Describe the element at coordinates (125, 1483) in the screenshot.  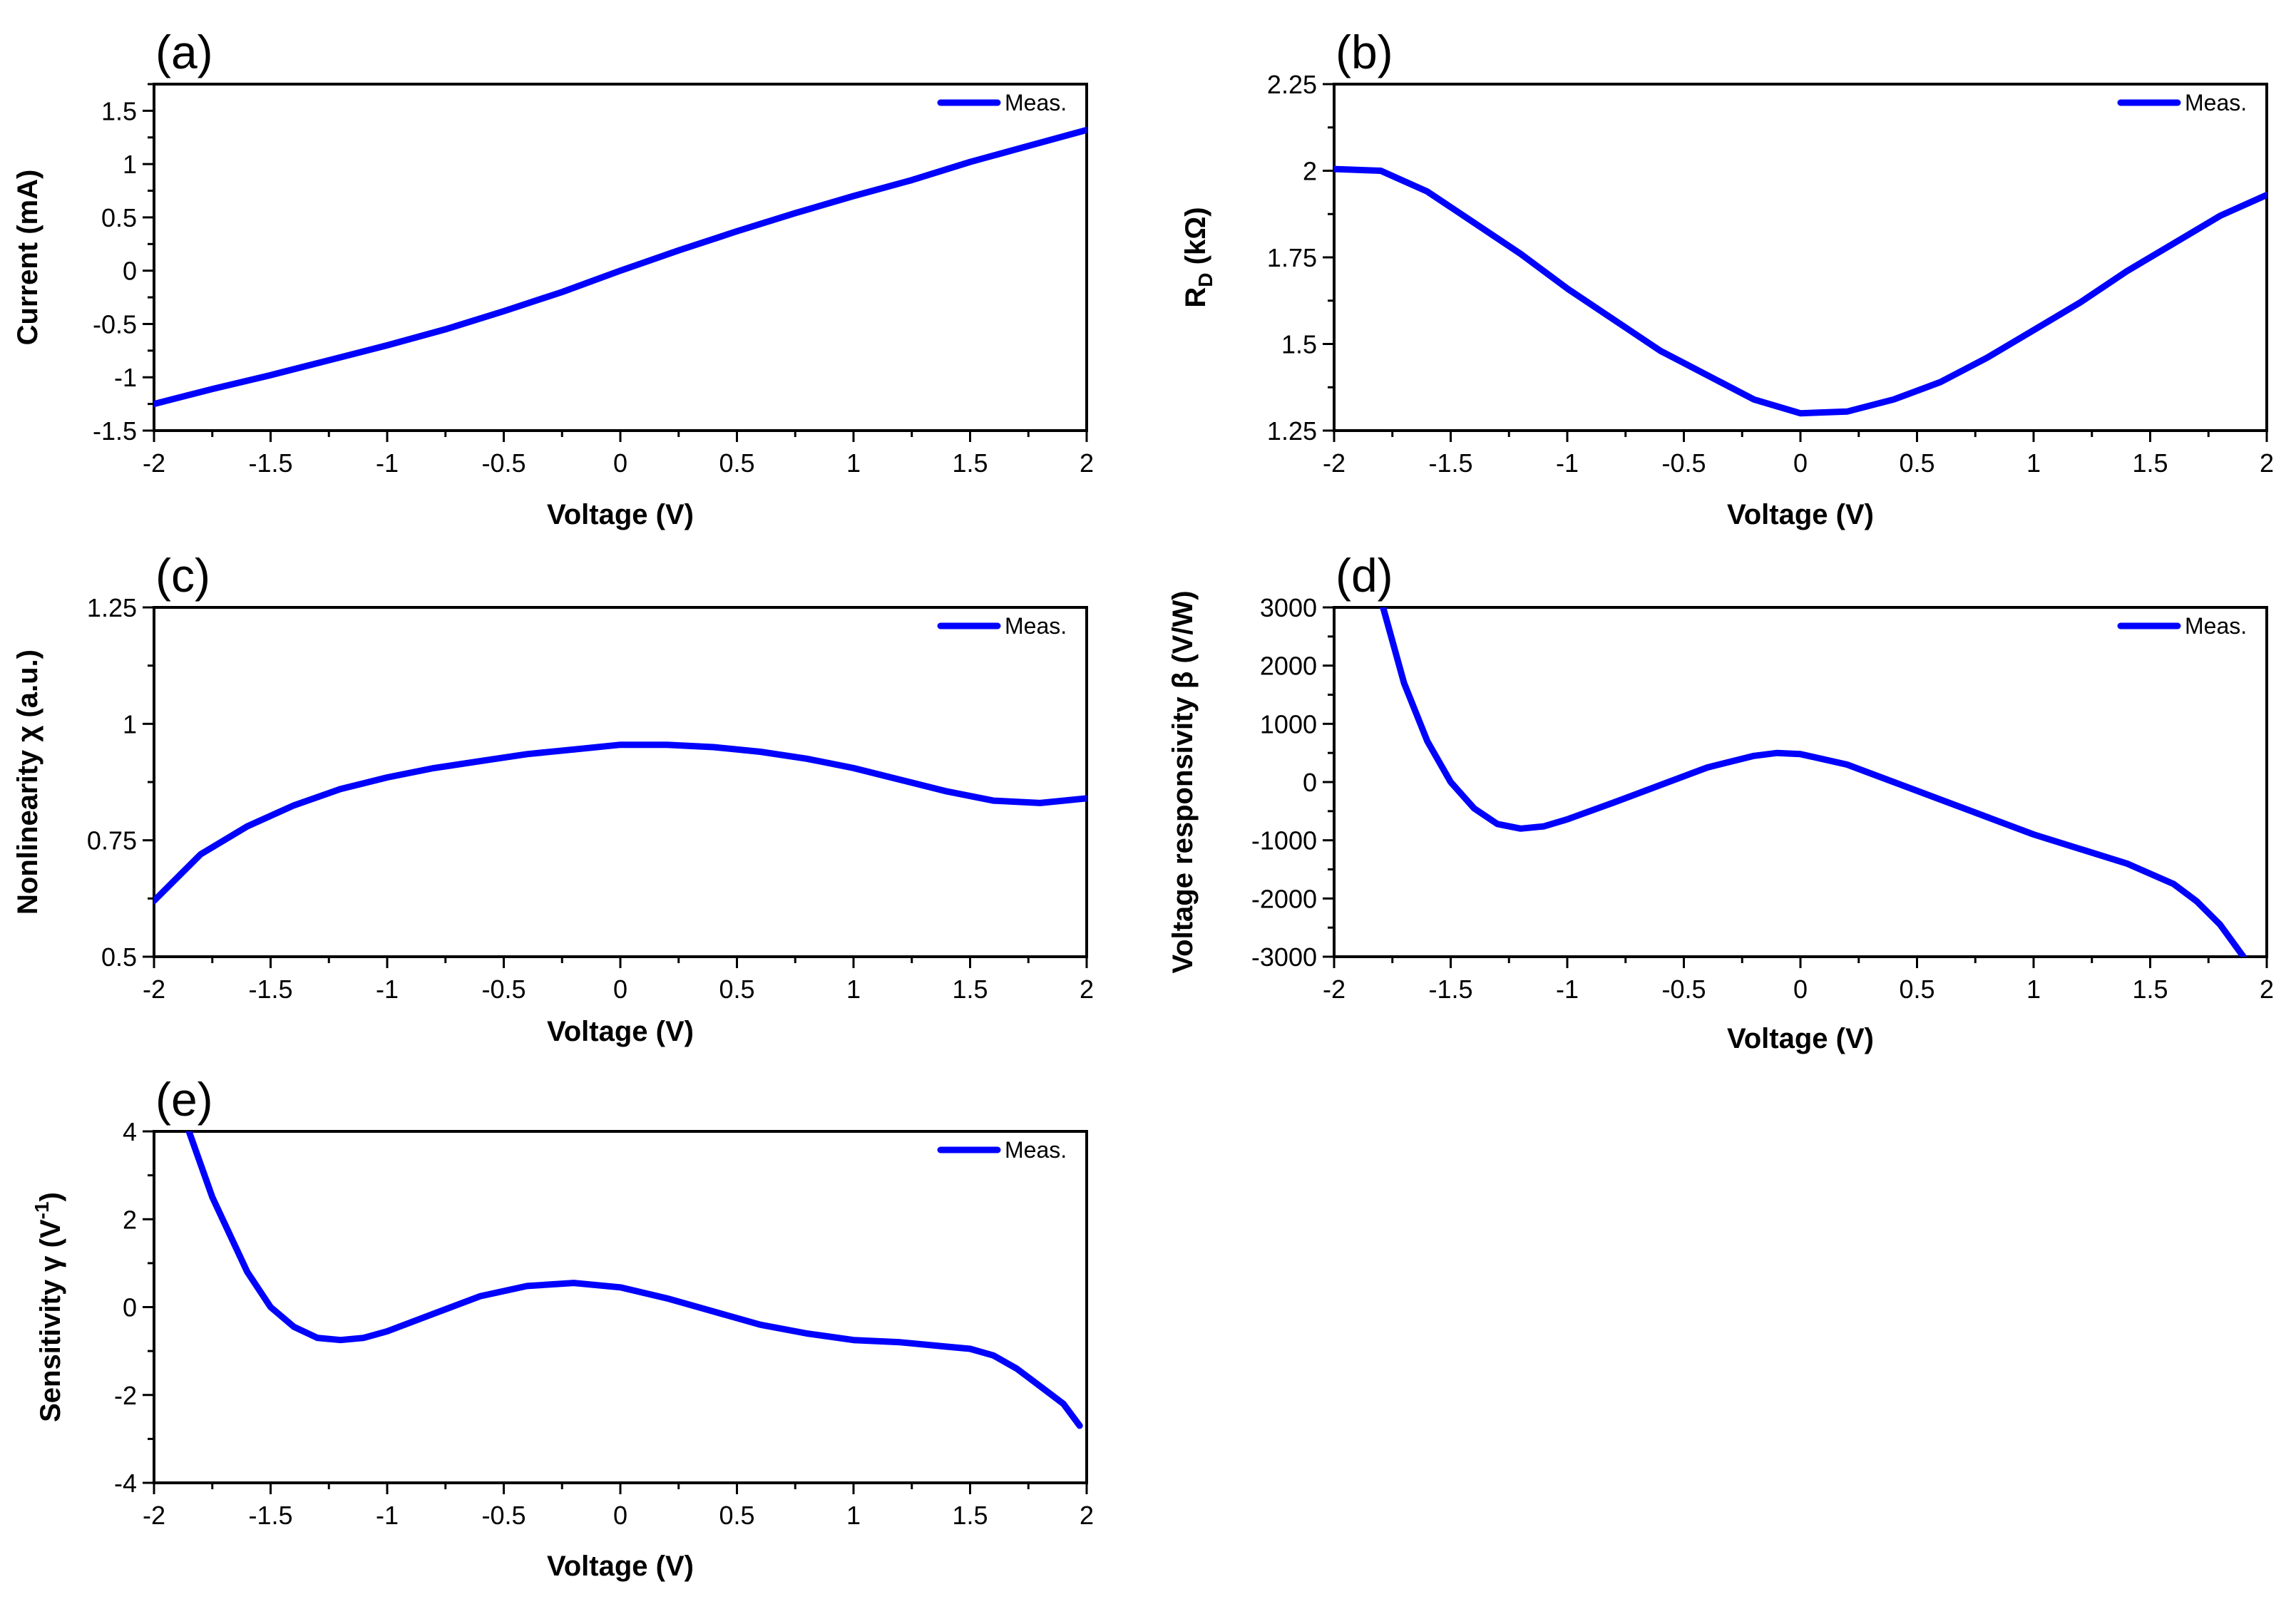
I see `chart-e-ytick-label: -4` at that location.